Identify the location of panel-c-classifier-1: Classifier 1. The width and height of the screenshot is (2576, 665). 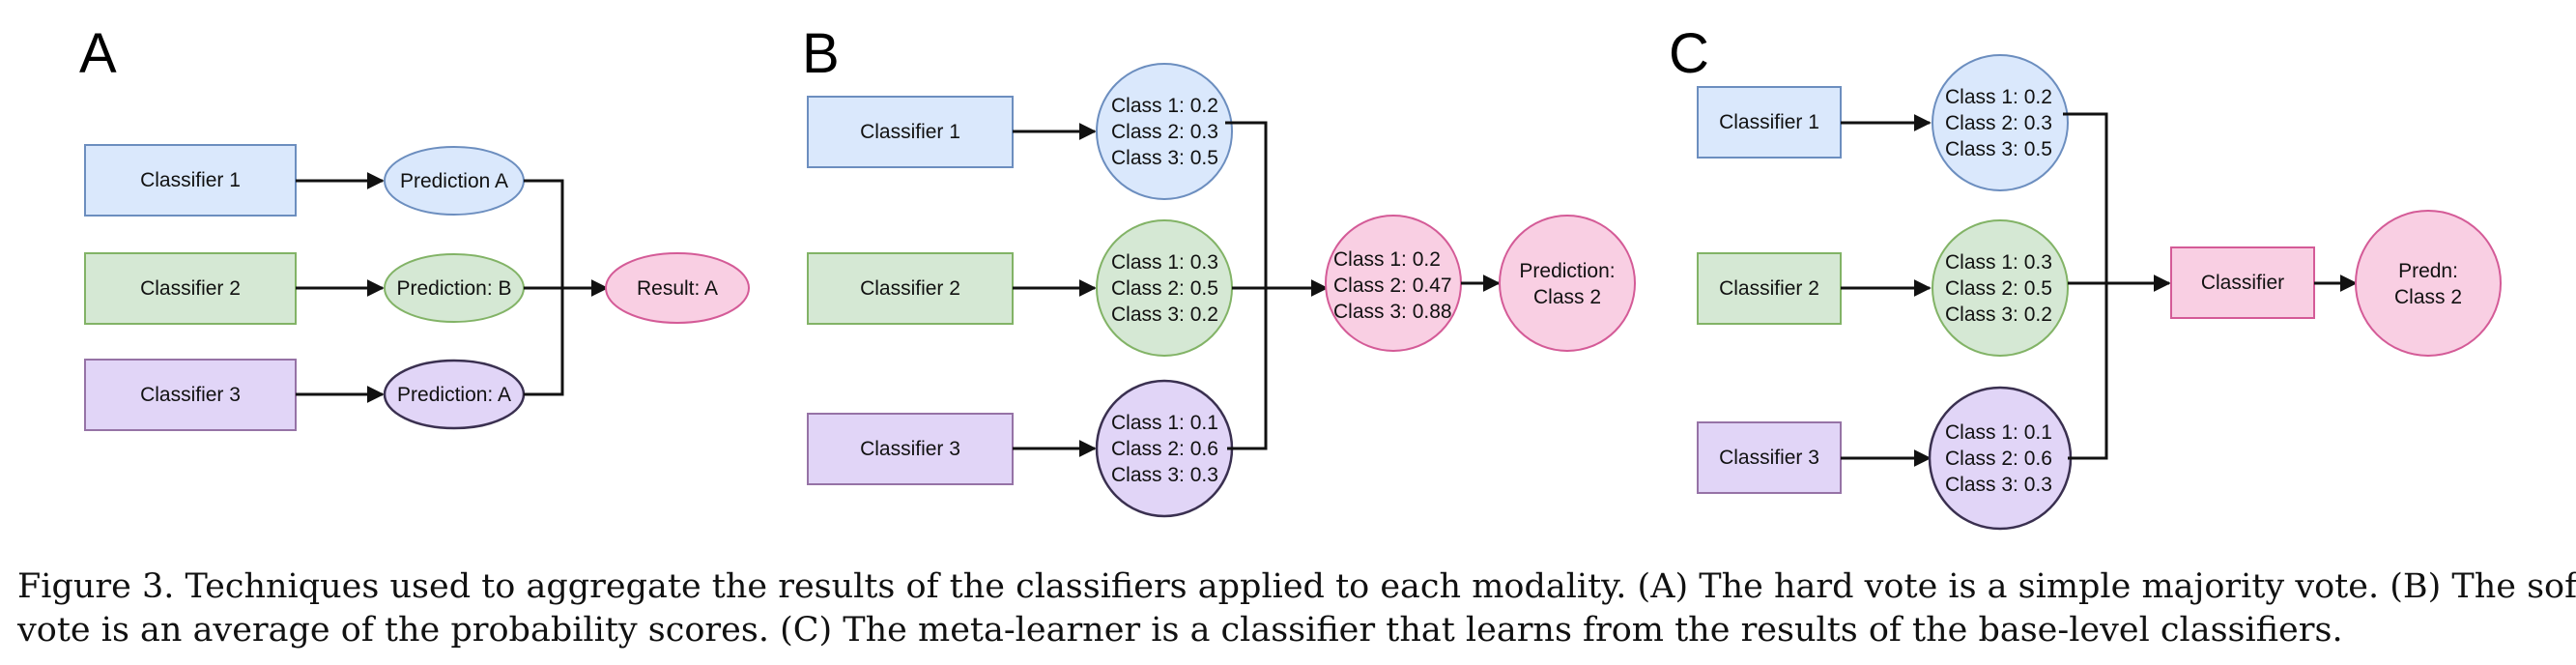
(1770, 123).